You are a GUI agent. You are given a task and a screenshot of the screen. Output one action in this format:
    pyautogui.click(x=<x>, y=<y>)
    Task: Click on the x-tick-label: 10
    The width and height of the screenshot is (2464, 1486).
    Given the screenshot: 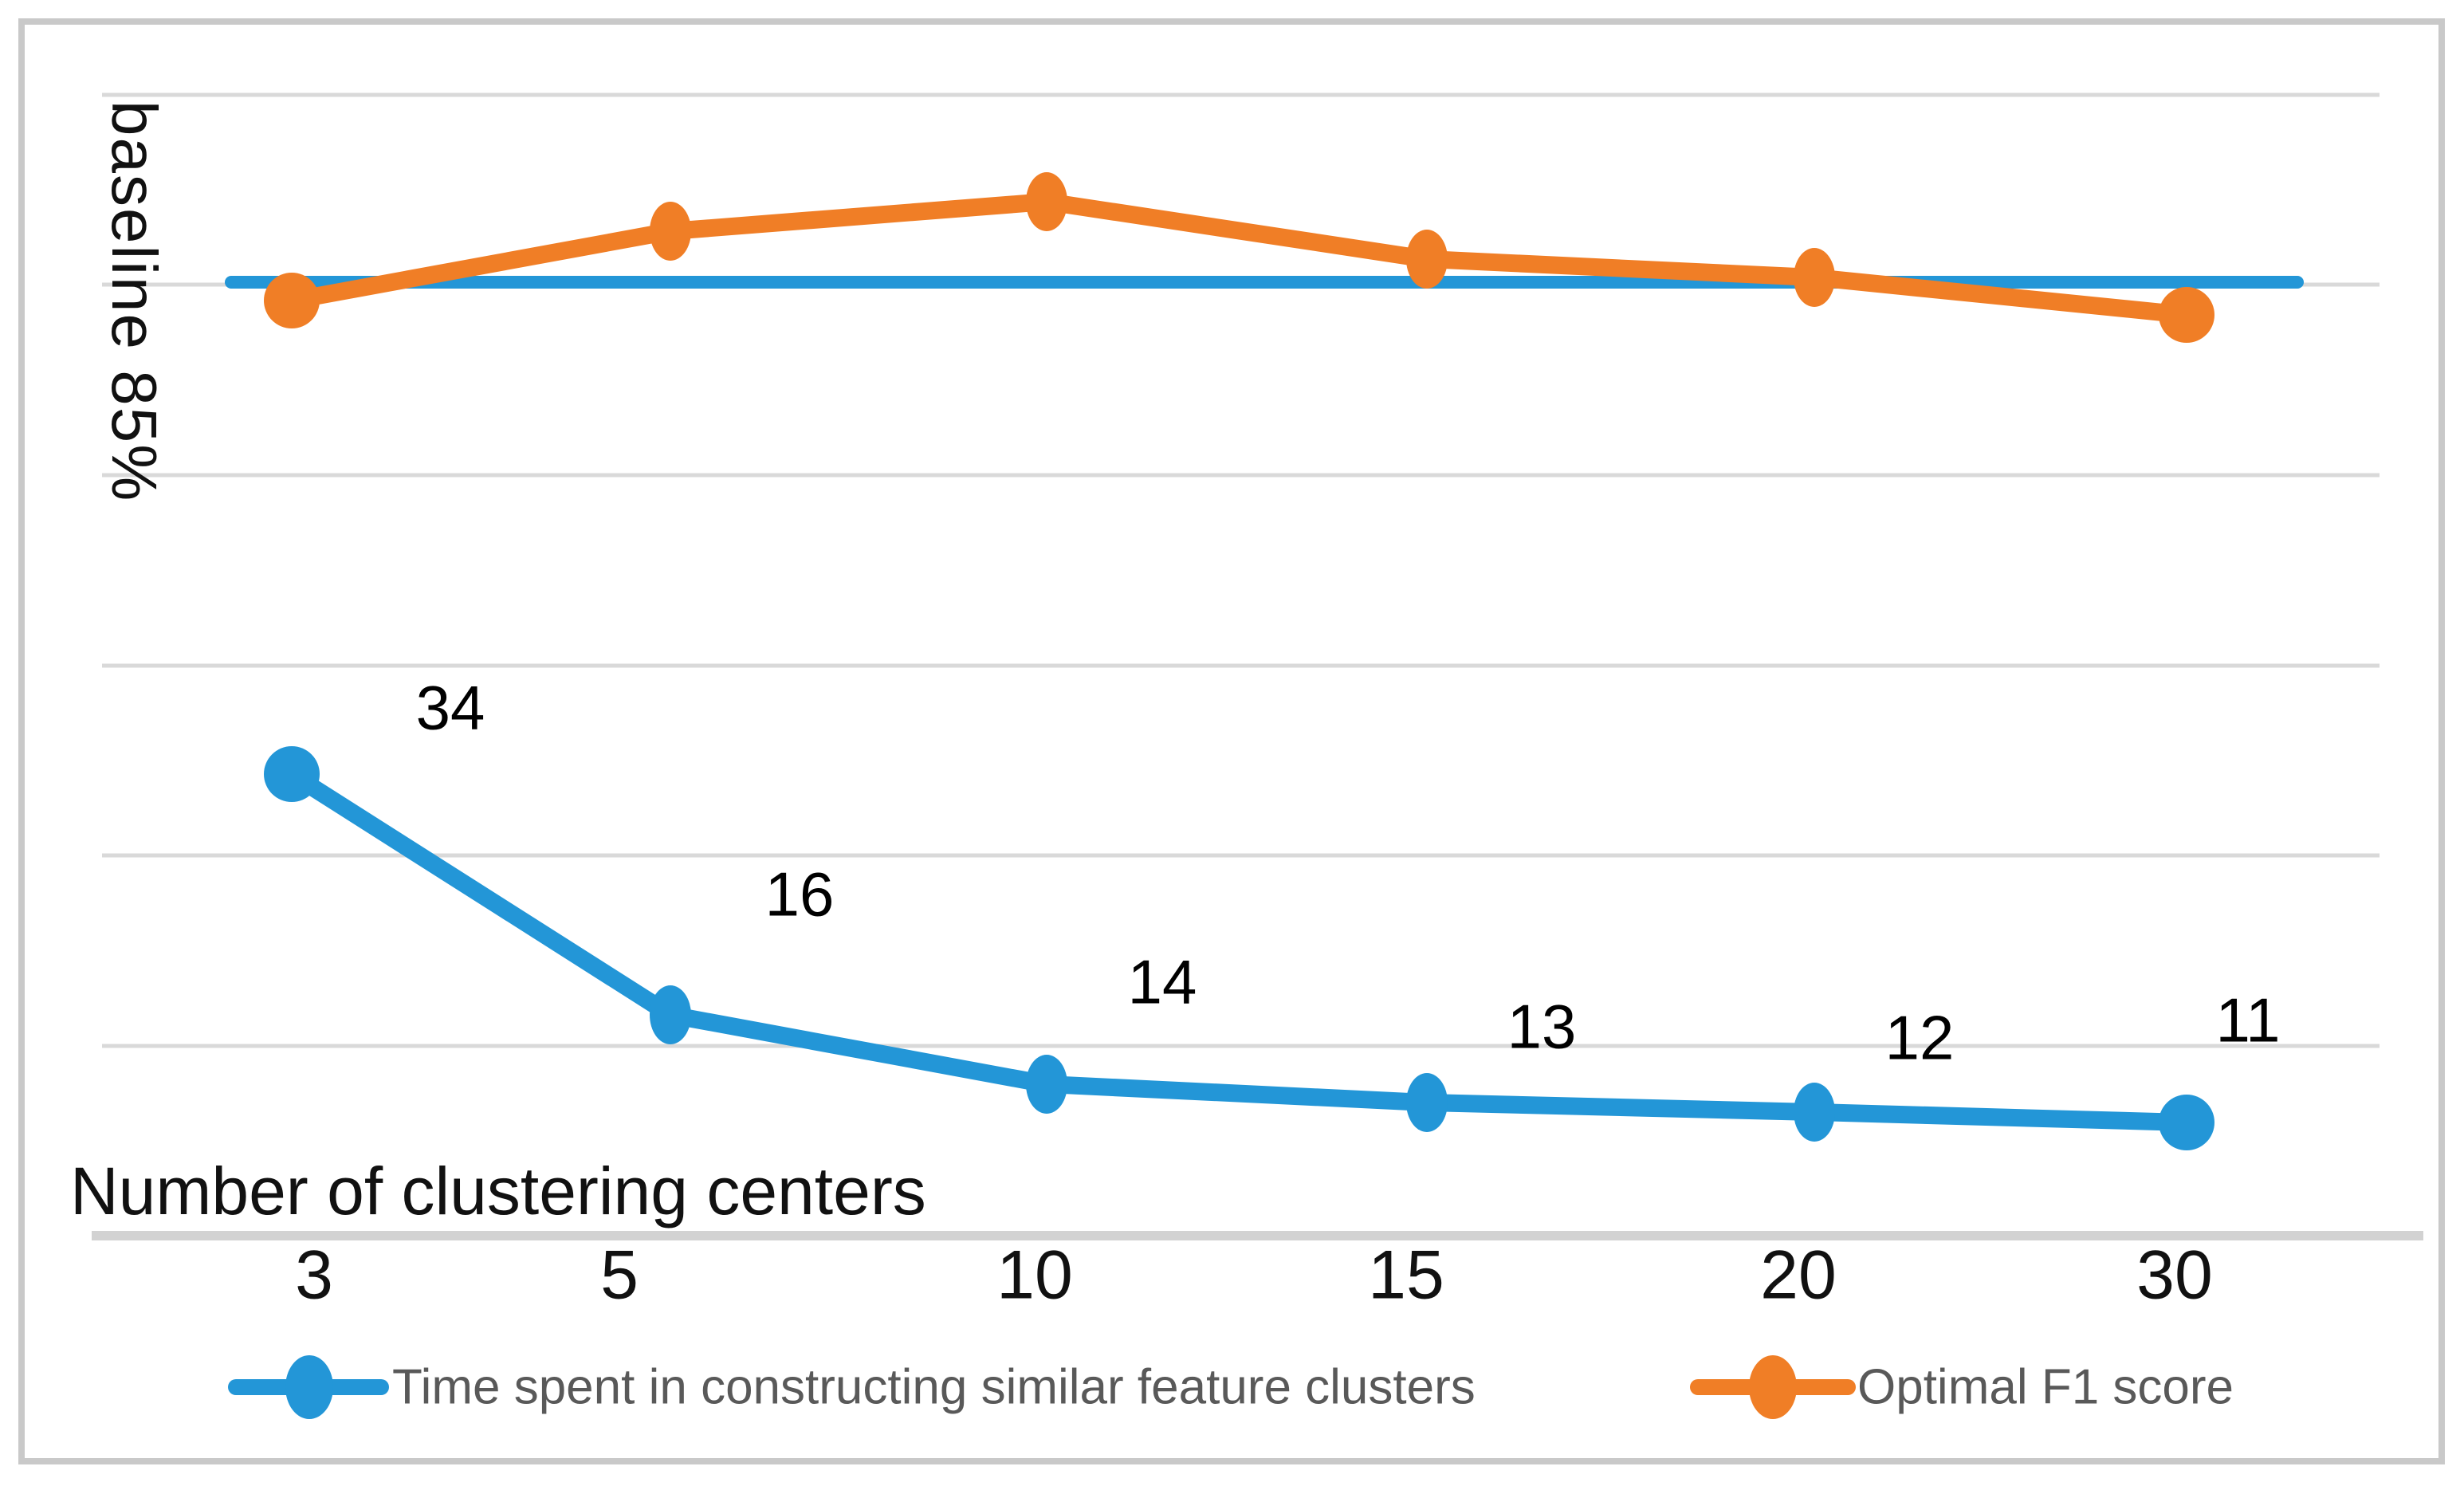 What is the action you would take?
    pyautogui.click(x=1034, y=1275)
    